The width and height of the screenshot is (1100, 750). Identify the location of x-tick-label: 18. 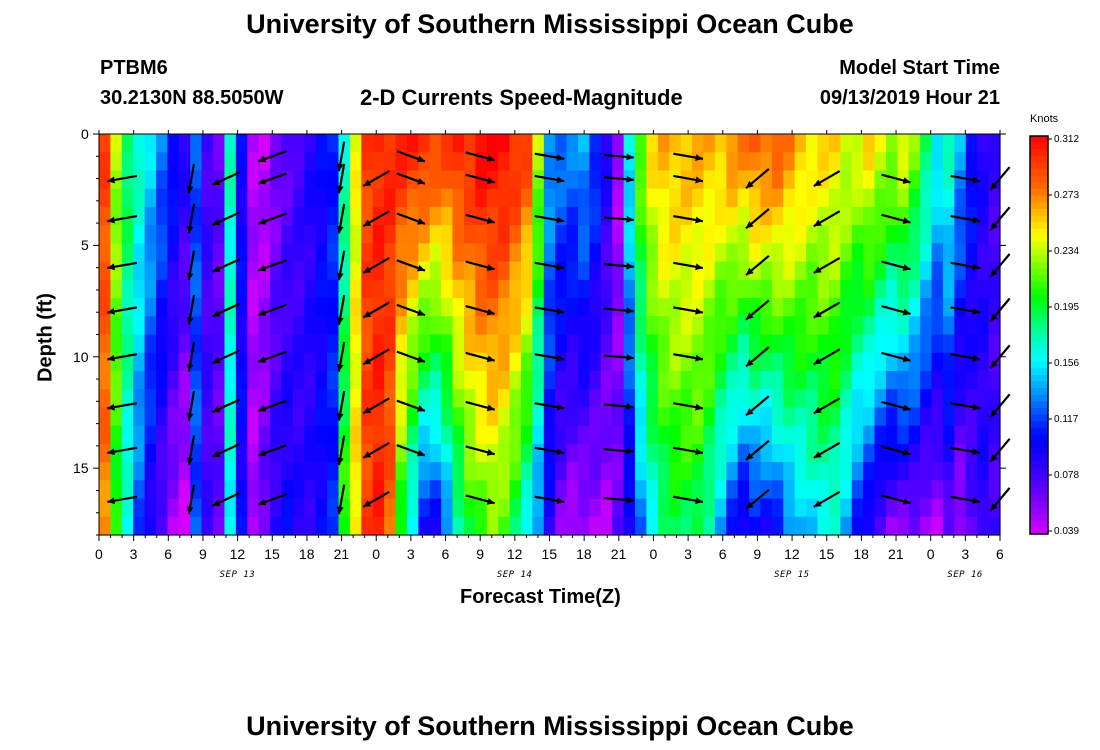
(584, 554).